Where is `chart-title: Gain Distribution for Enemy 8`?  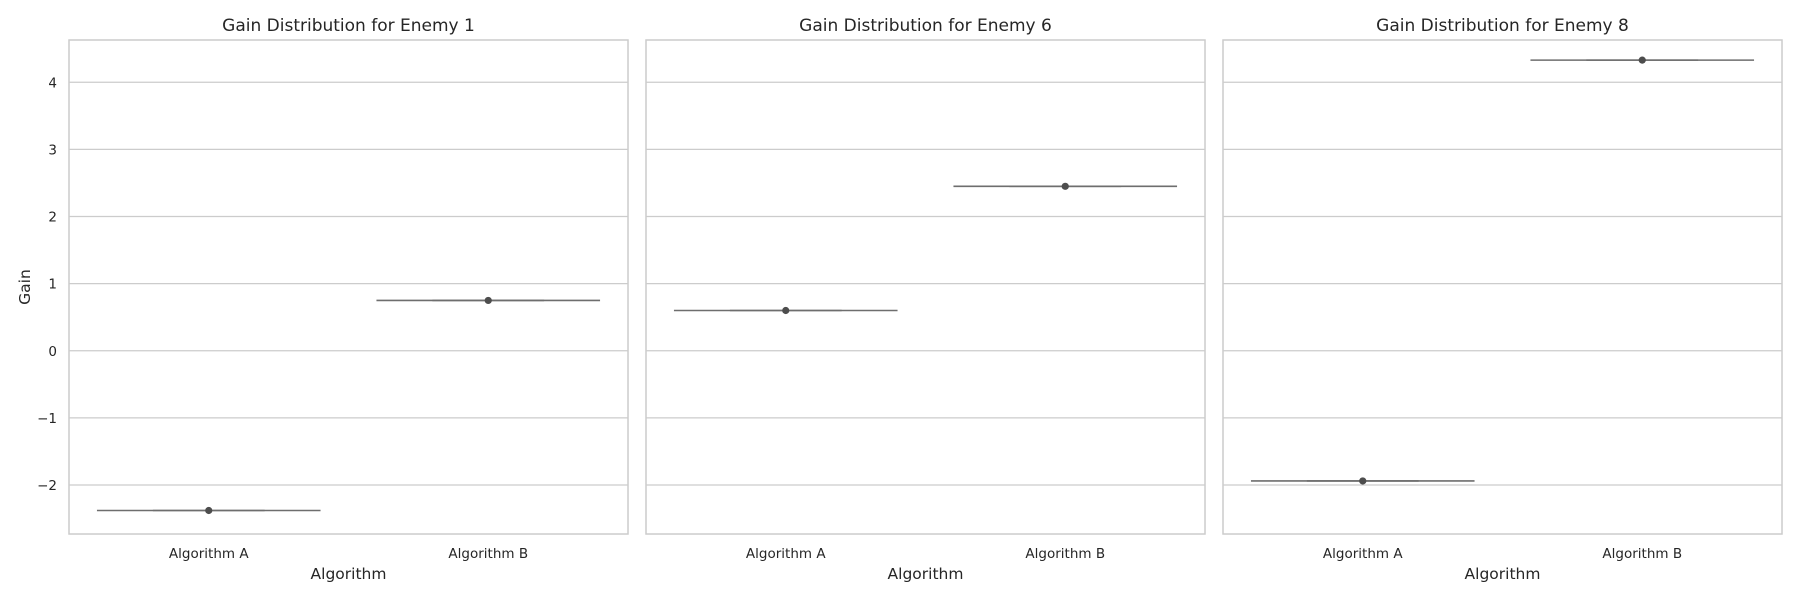
chart-title: Gain Distribution for Enemy 8 is located at coordinates (1502, 26).